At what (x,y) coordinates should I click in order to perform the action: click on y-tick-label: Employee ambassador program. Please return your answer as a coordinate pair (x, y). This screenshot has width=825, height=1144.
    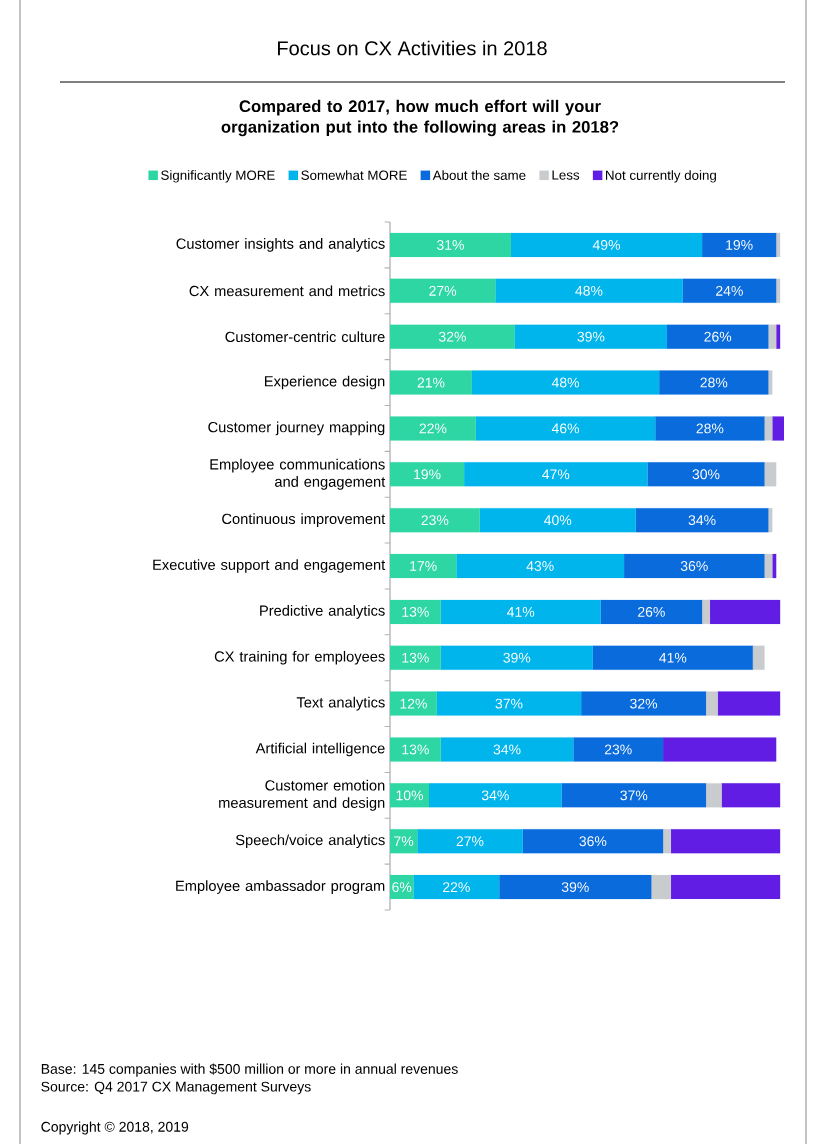
    Looking at the image, I should click on (280, 887).